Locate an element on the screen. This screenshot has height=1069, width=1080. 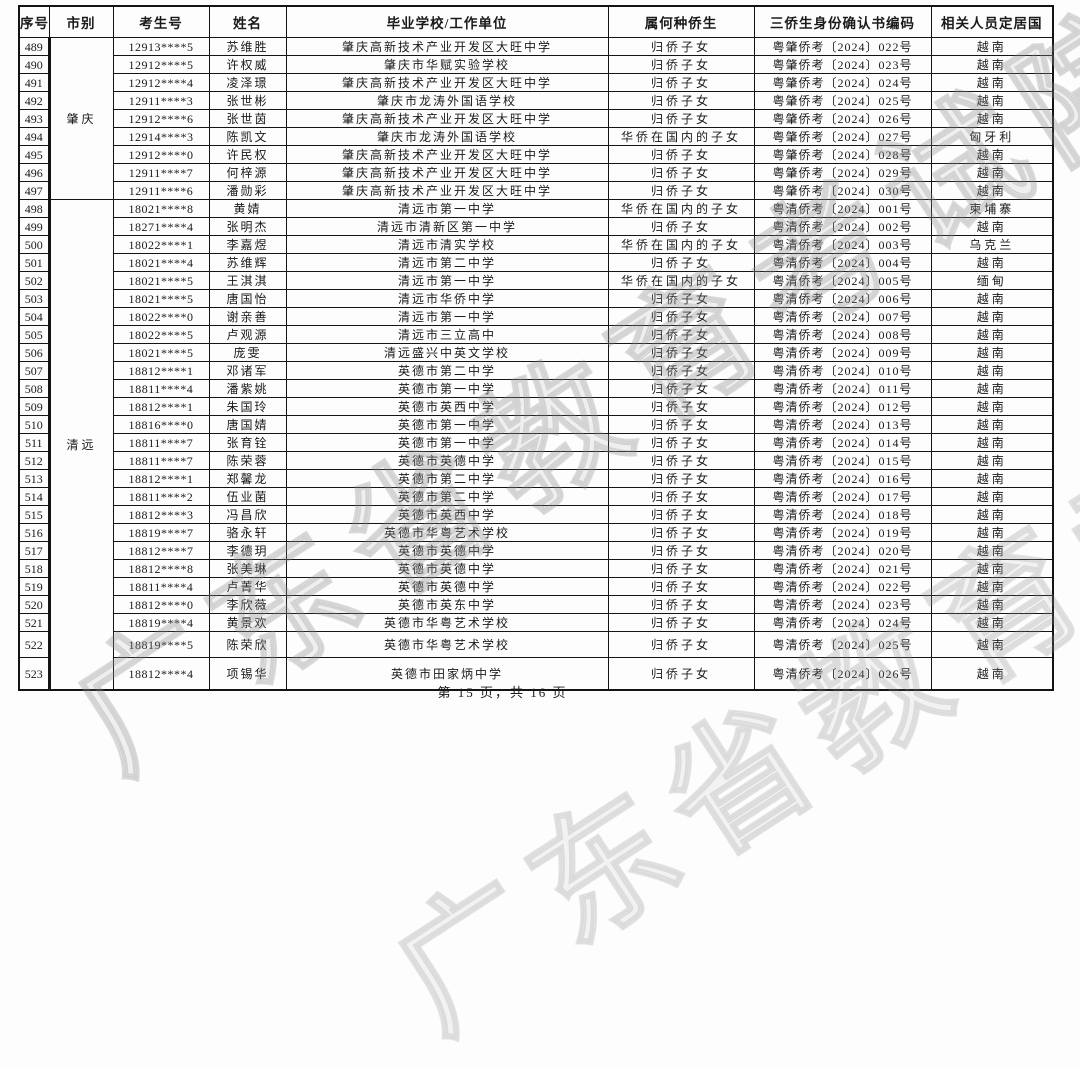
cell-name: 黄景欢 is located at coordinates (247, 622).